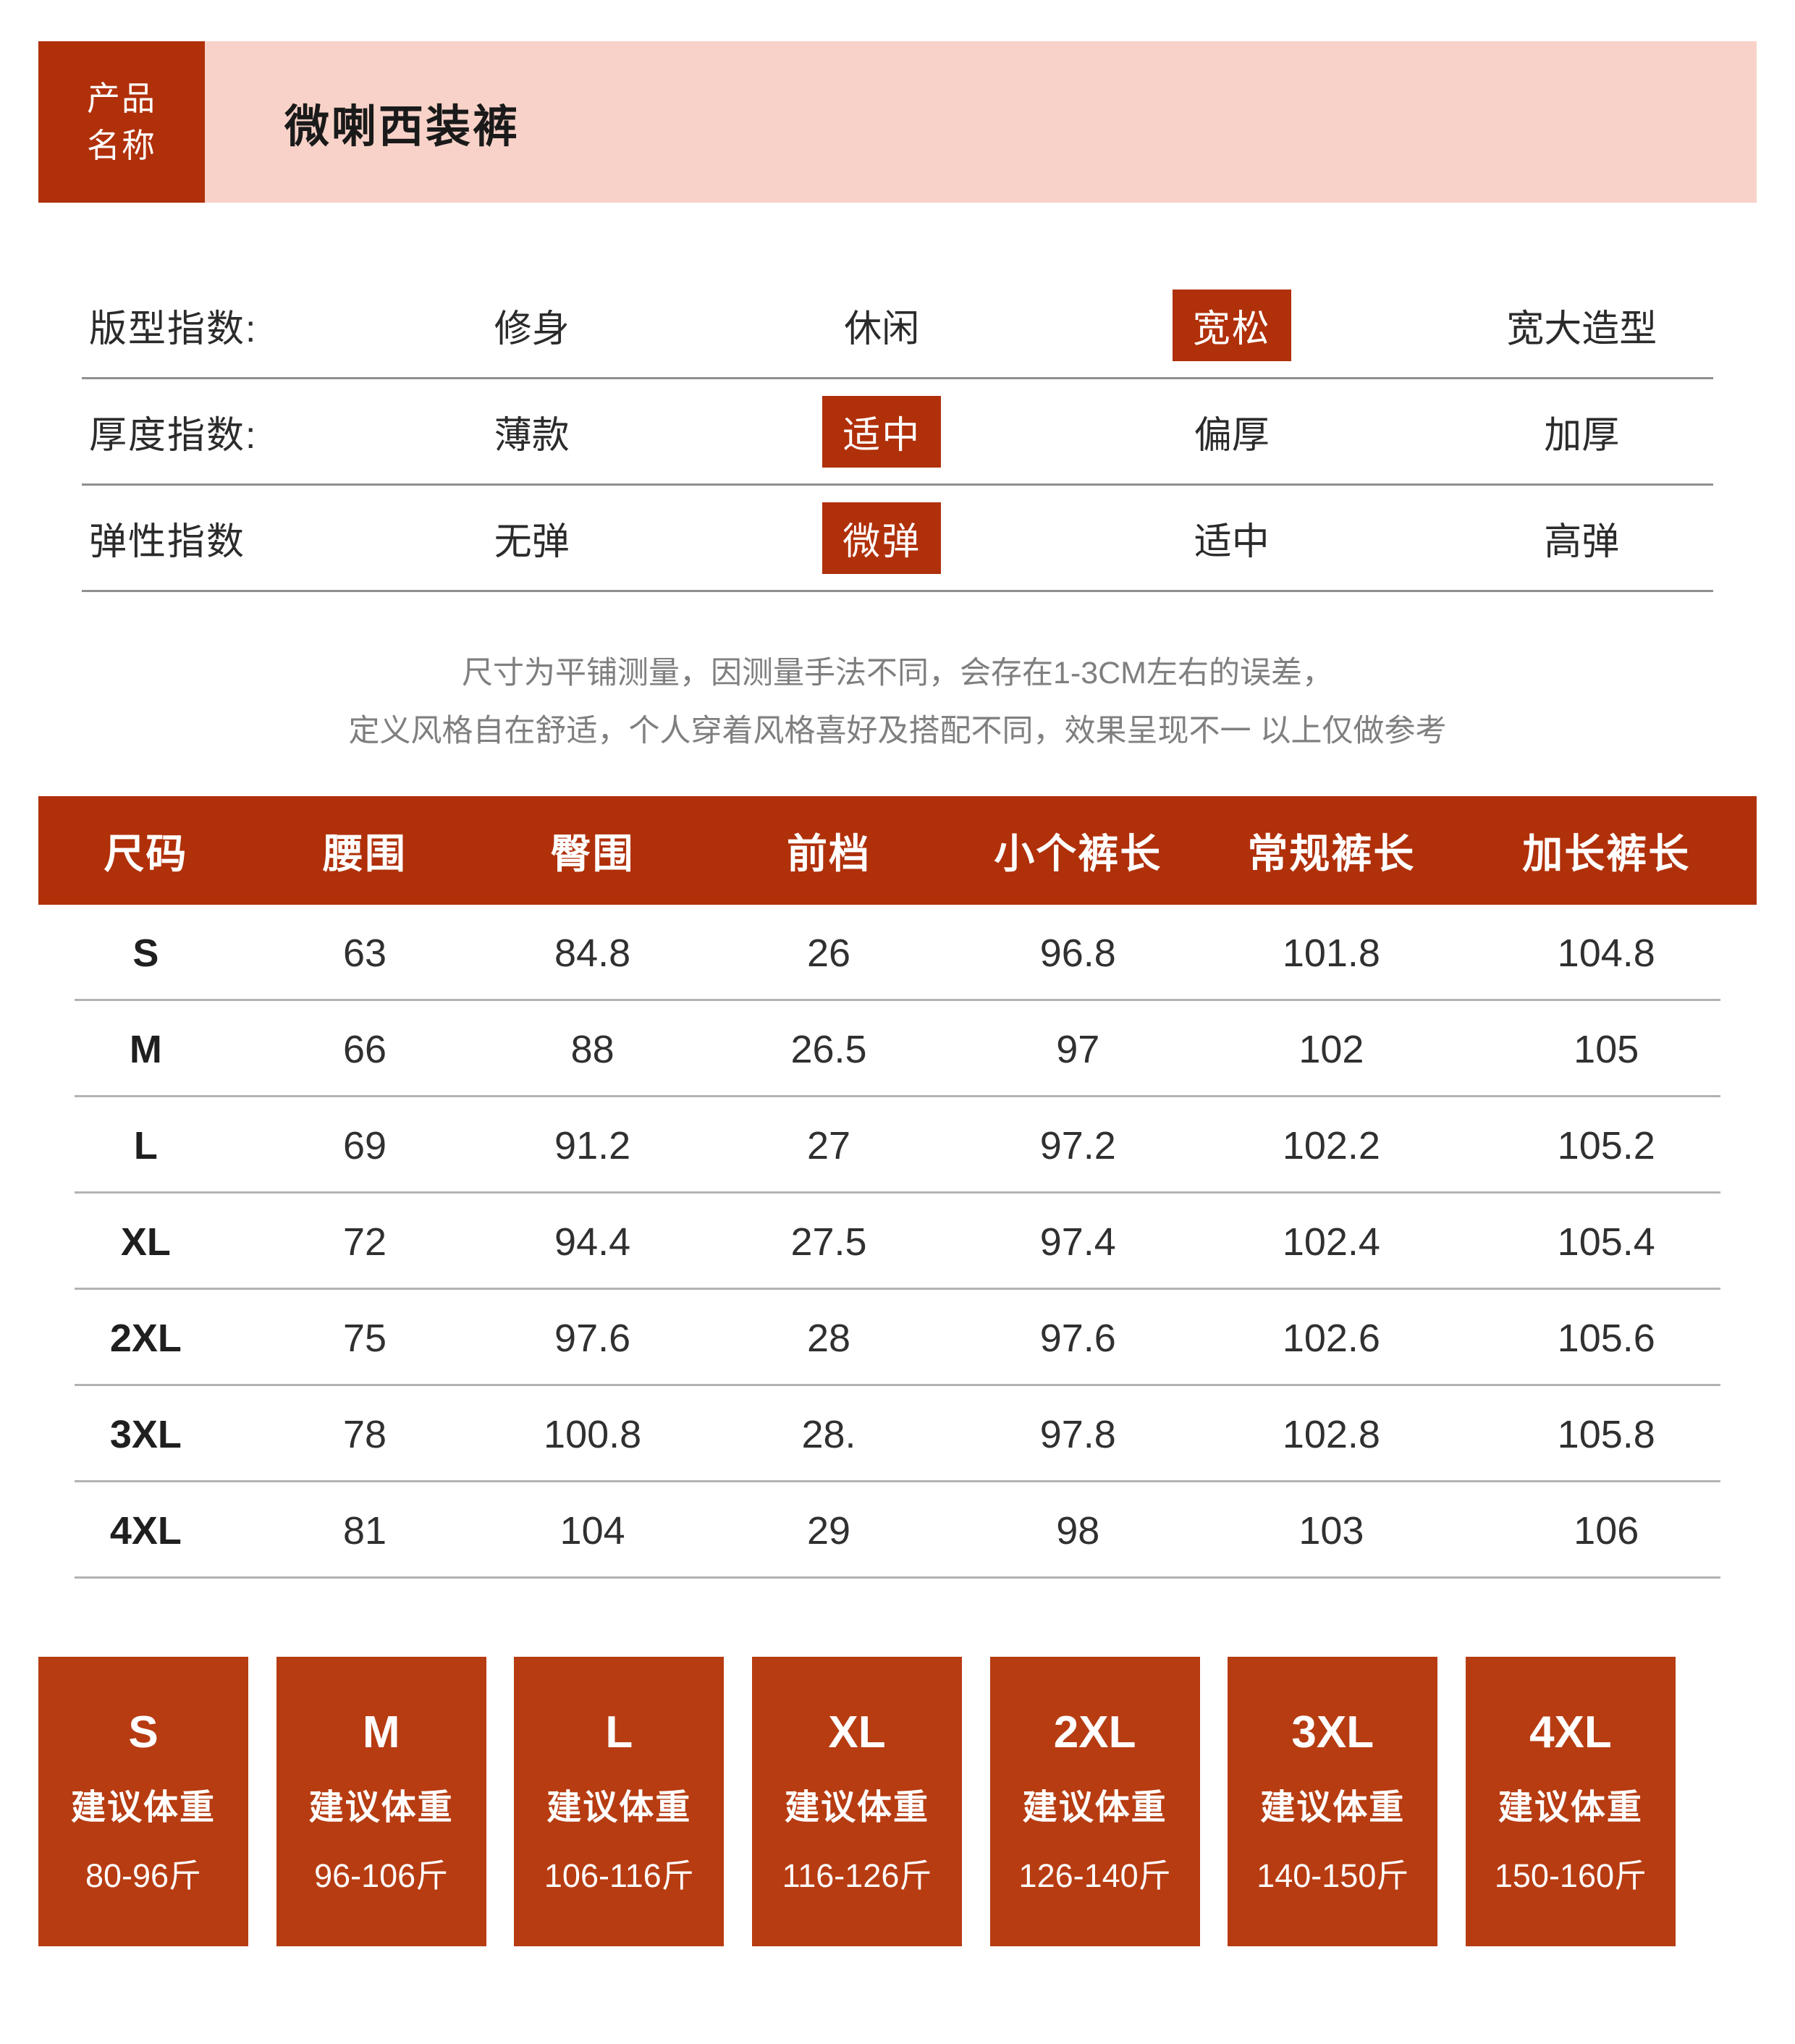  I want to click on table-header-cell: 加长裤长, so click(1606, 853).